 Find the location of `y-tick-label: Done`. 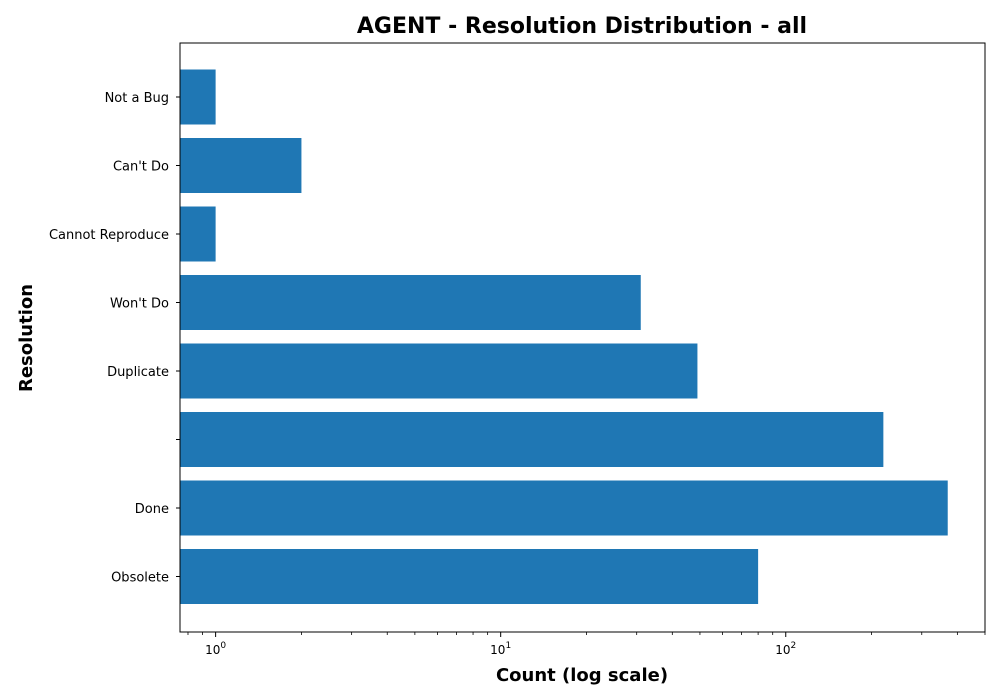

y-tick-label: Done is located at coordinates (152, 509).